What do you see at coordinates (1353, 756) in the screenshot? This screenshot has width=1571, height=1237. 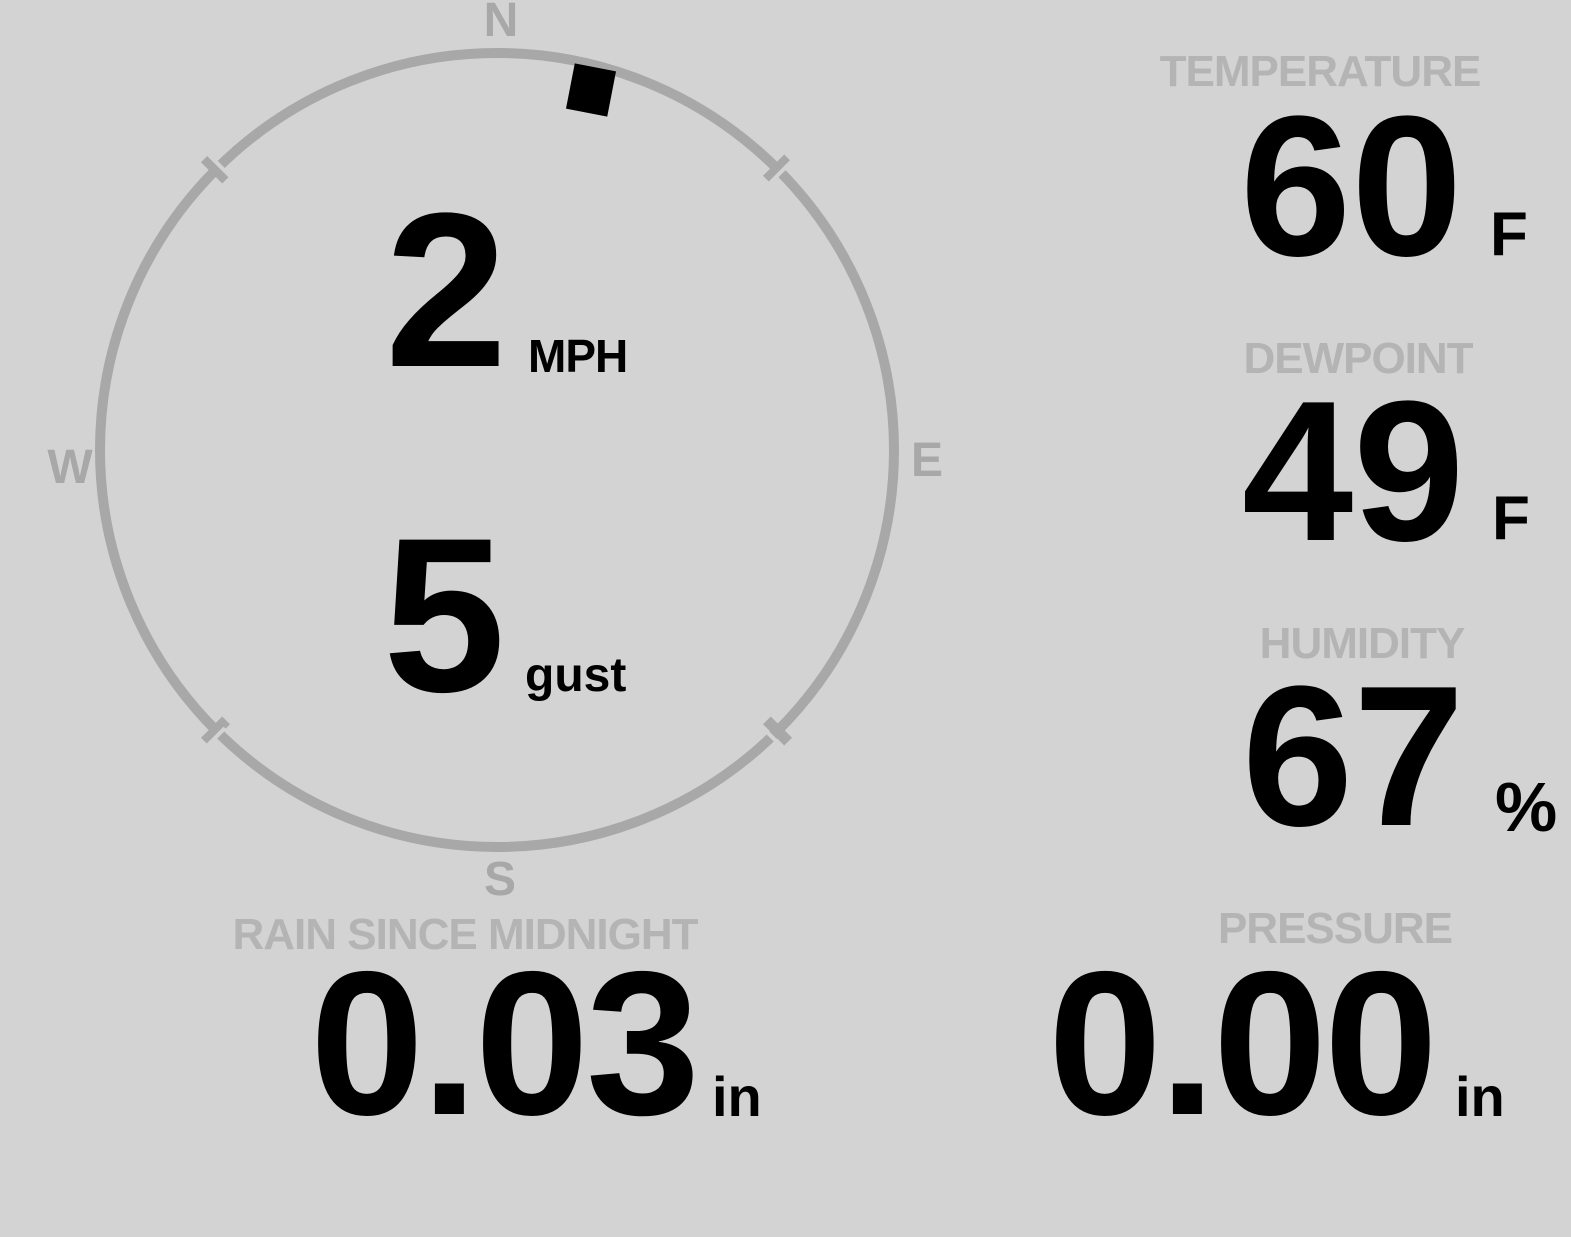 I see `humidity-value: 67` at bounding box center [1353, 756].